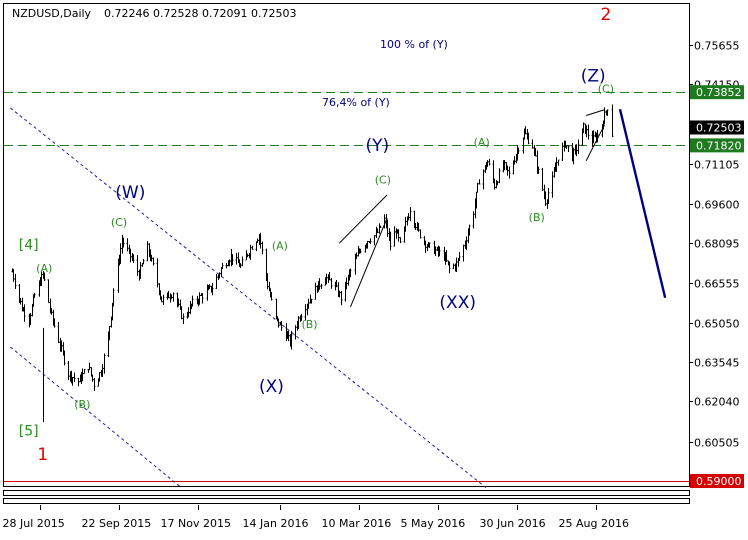 The width and height of the screenshot is (748, 540). Describe the element at coordinates (271, 387) in the screenshot. I see `wave-label: (X)` at that location.